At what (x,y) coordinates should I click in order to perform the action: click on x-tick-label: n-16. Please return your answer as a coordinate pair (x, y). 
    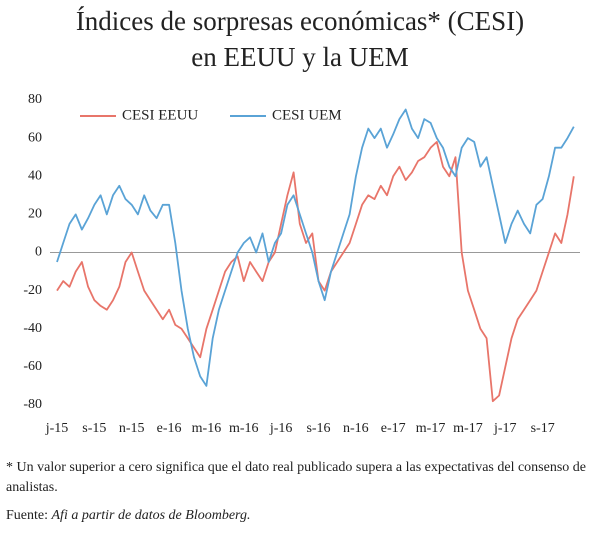
    Looking at the image, I should click on (356, 428).